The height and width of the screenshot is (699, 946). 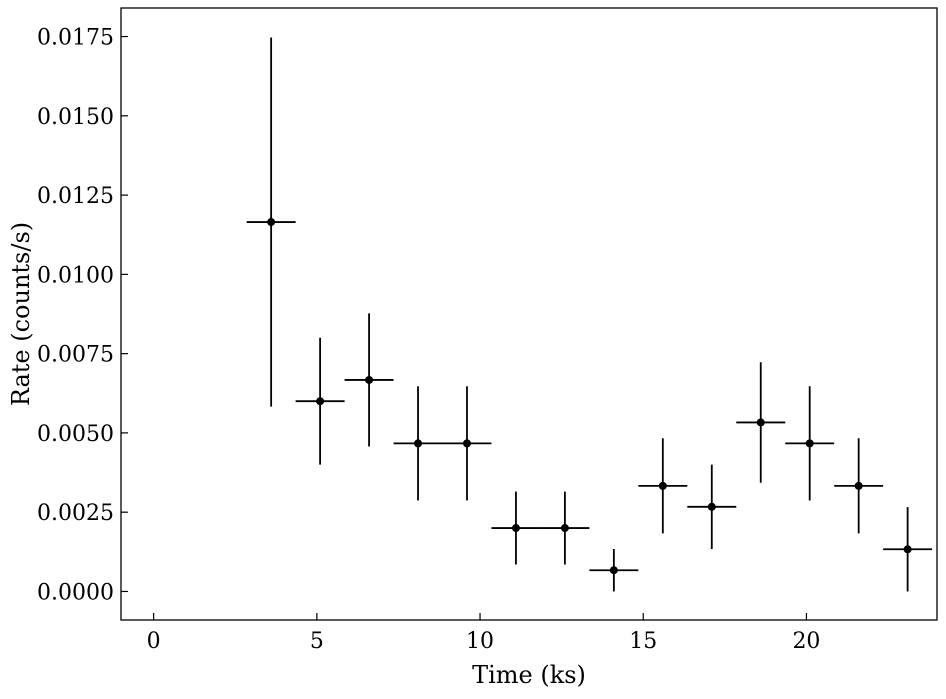 I want to click on y-tick-label: 0.0125, so click(x=75, y=196).